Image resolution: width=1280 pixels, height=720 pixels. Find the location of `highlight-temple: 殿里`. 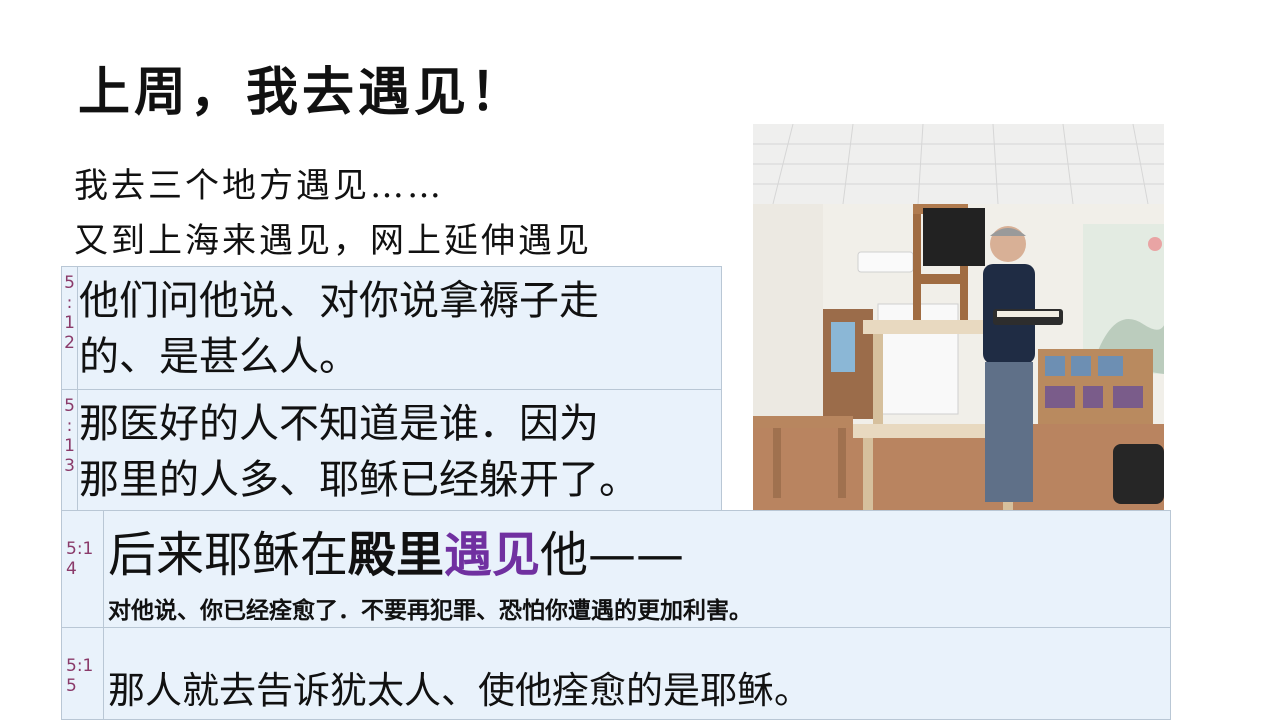

highlight-temple: 殿里 is located at coordinates (396, 555).